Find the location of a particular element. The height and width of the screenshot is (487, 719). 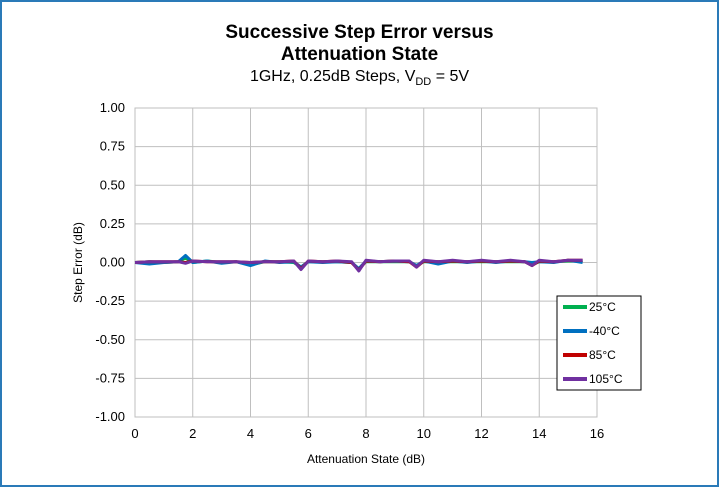

subtitle-suffix: = 5V is located at coordinates (450, 76).